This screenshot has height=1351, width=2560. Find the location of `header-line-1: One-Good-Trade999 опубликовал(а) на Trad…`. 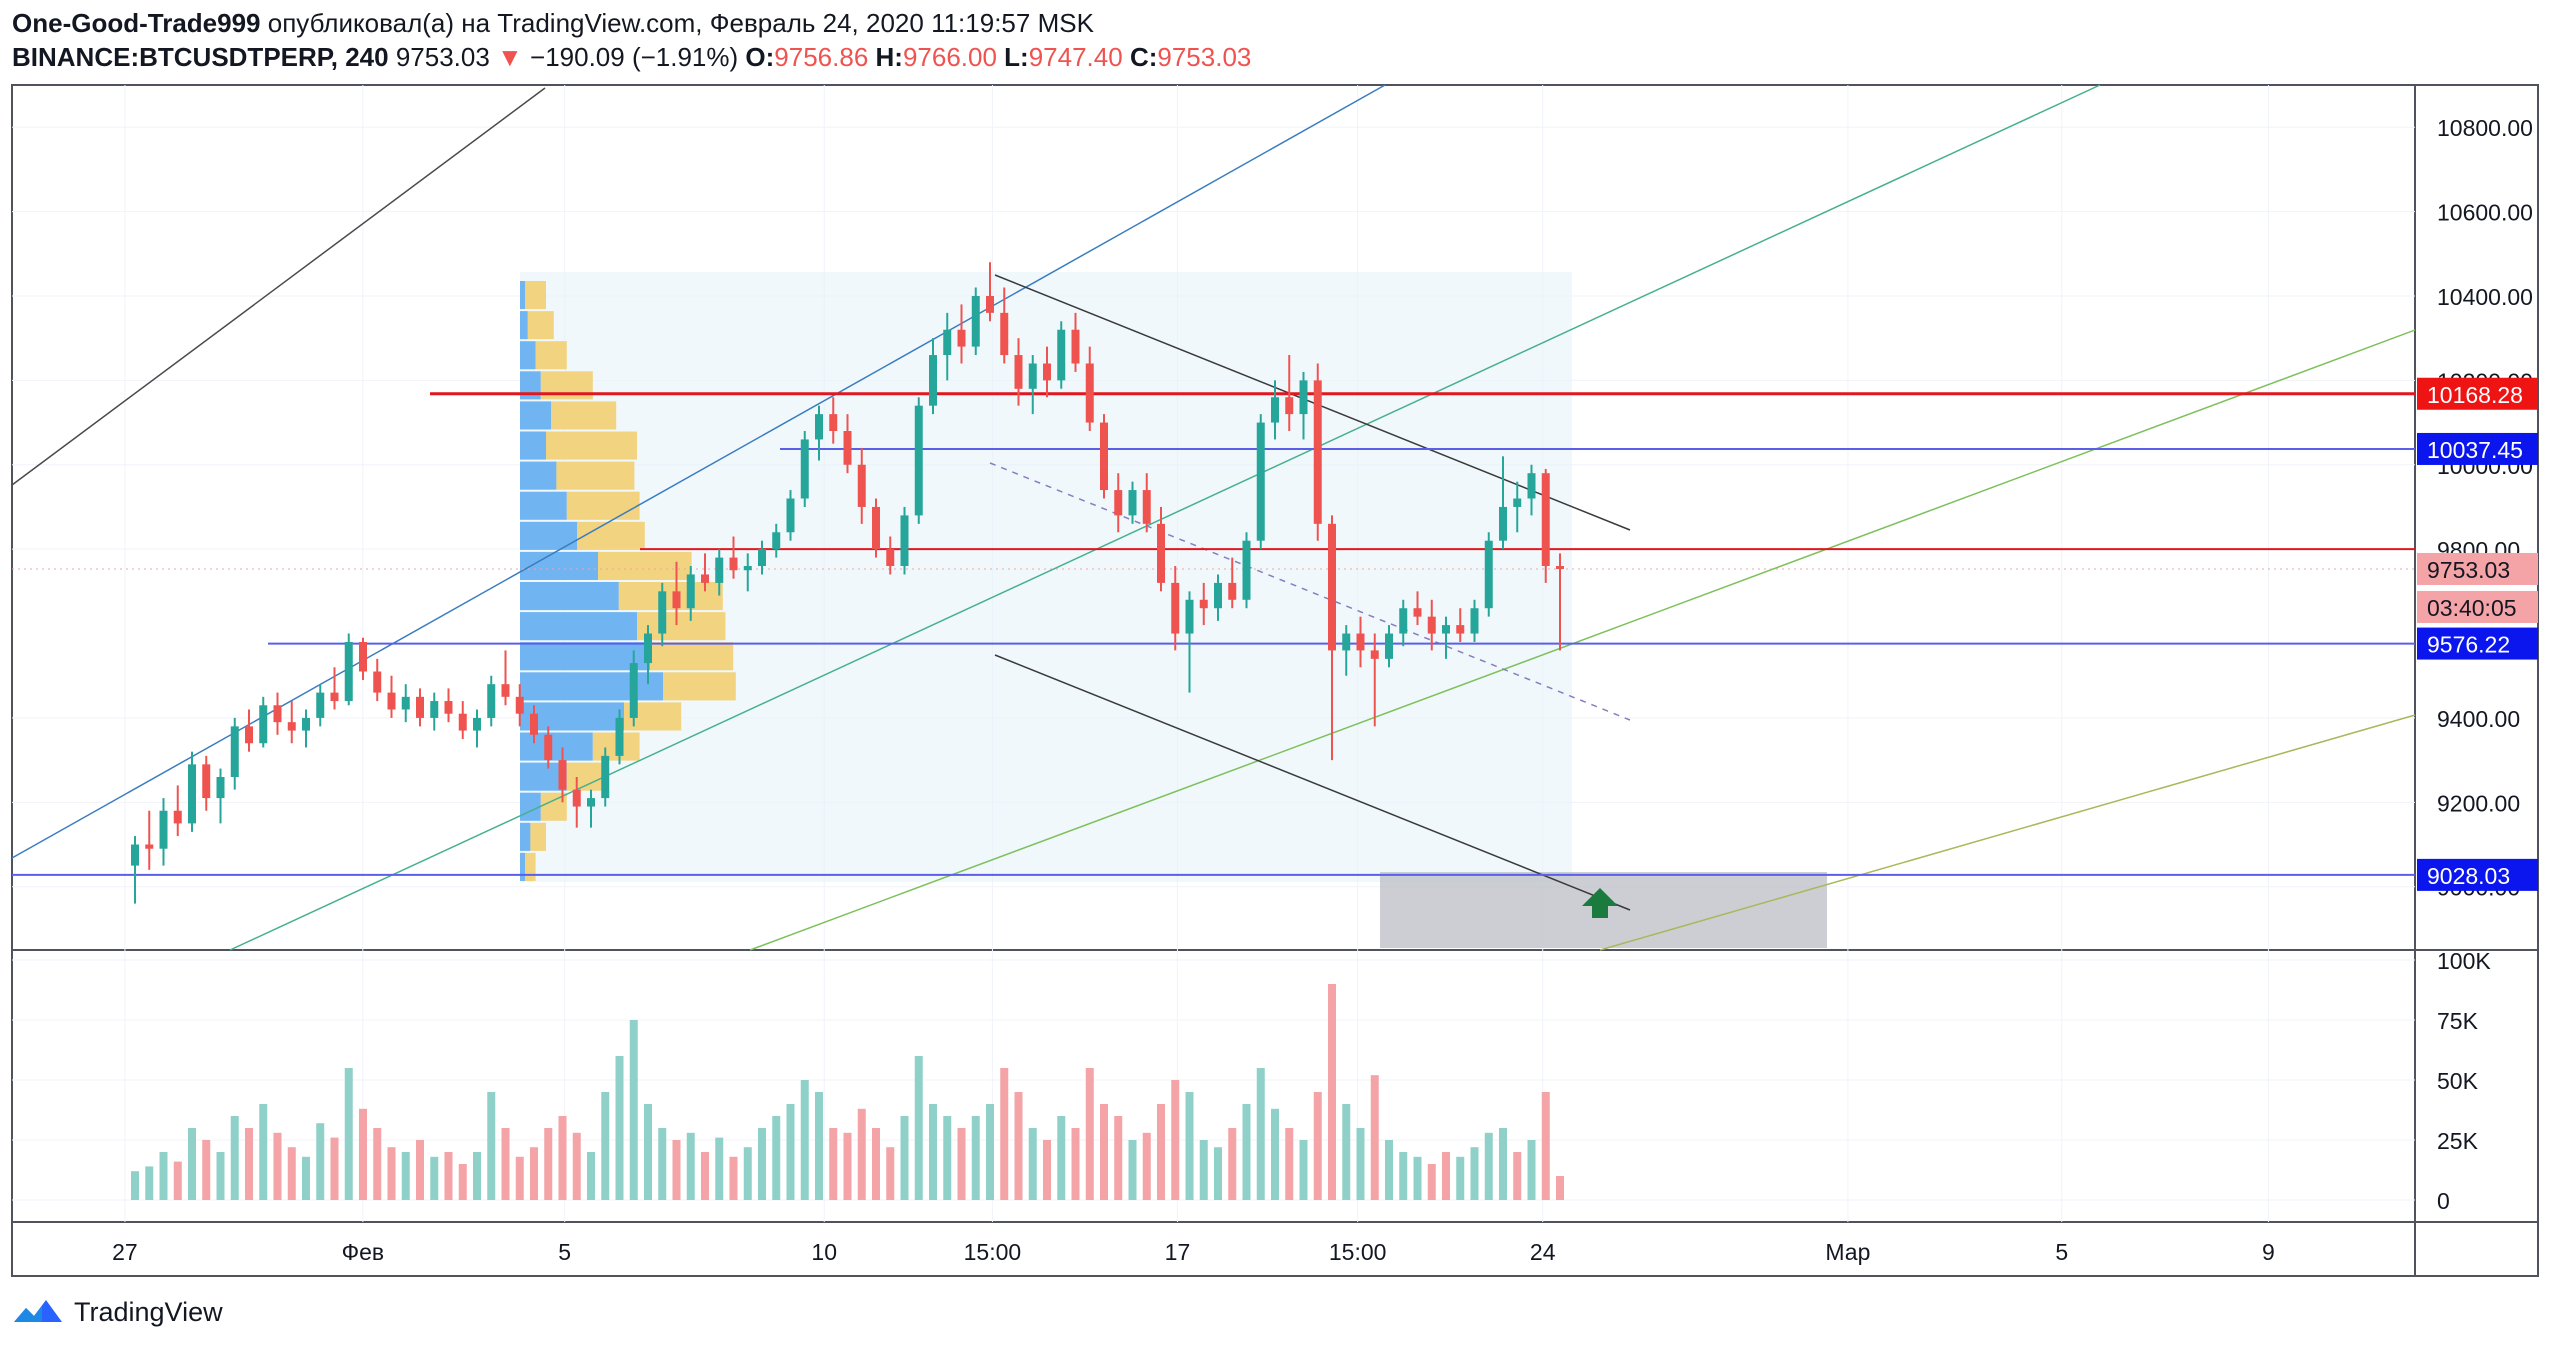

header-line-1: One-Good-Trade999 опубликовал(а) на Trad… is located at coordinates (631, 23).